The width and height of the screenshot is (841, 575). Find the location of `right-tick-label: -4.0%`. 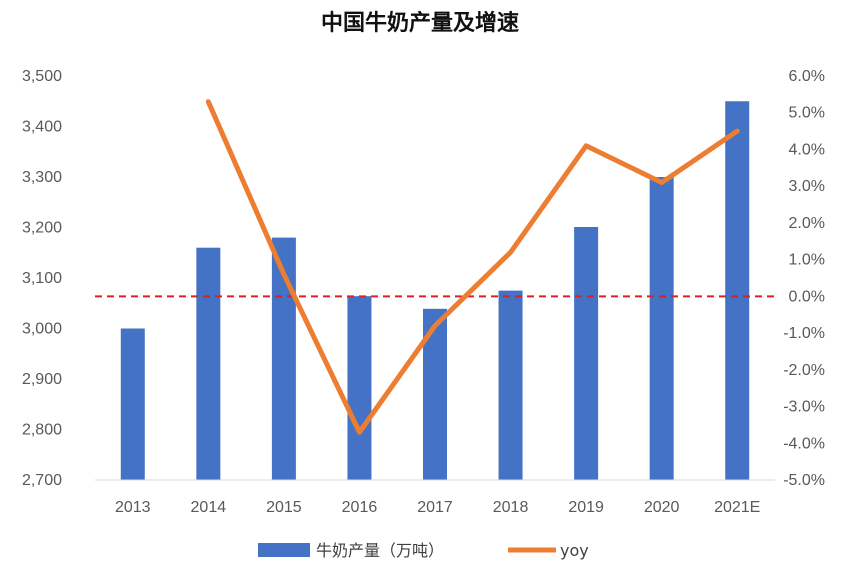

right-tick-label: -4.0% is located at coordinates (804, 443).